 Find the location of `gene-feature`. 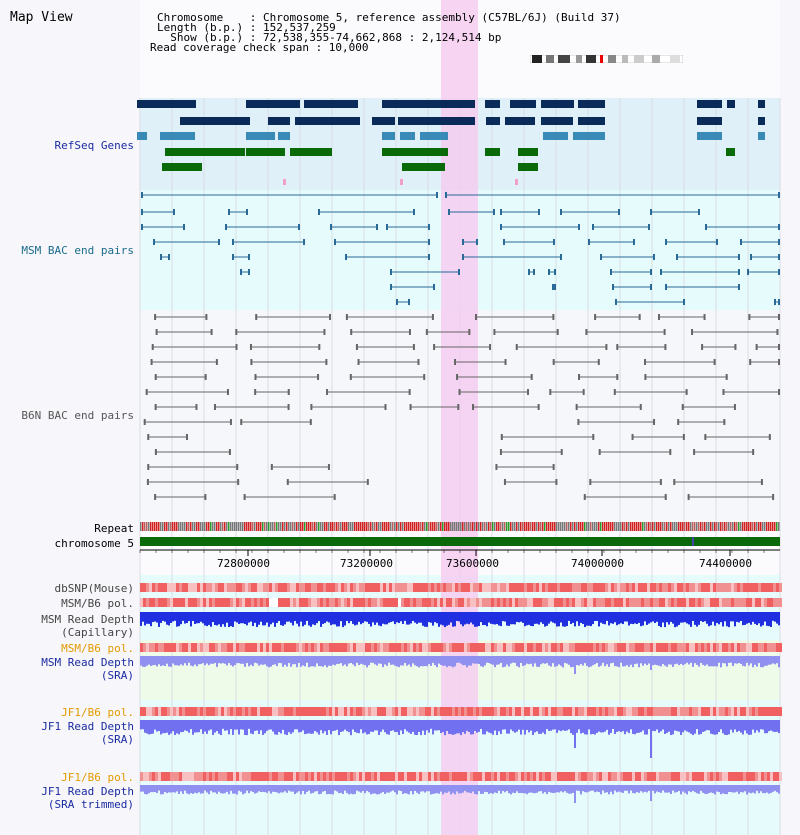

gene-feature is located at coordinates (557, 121).